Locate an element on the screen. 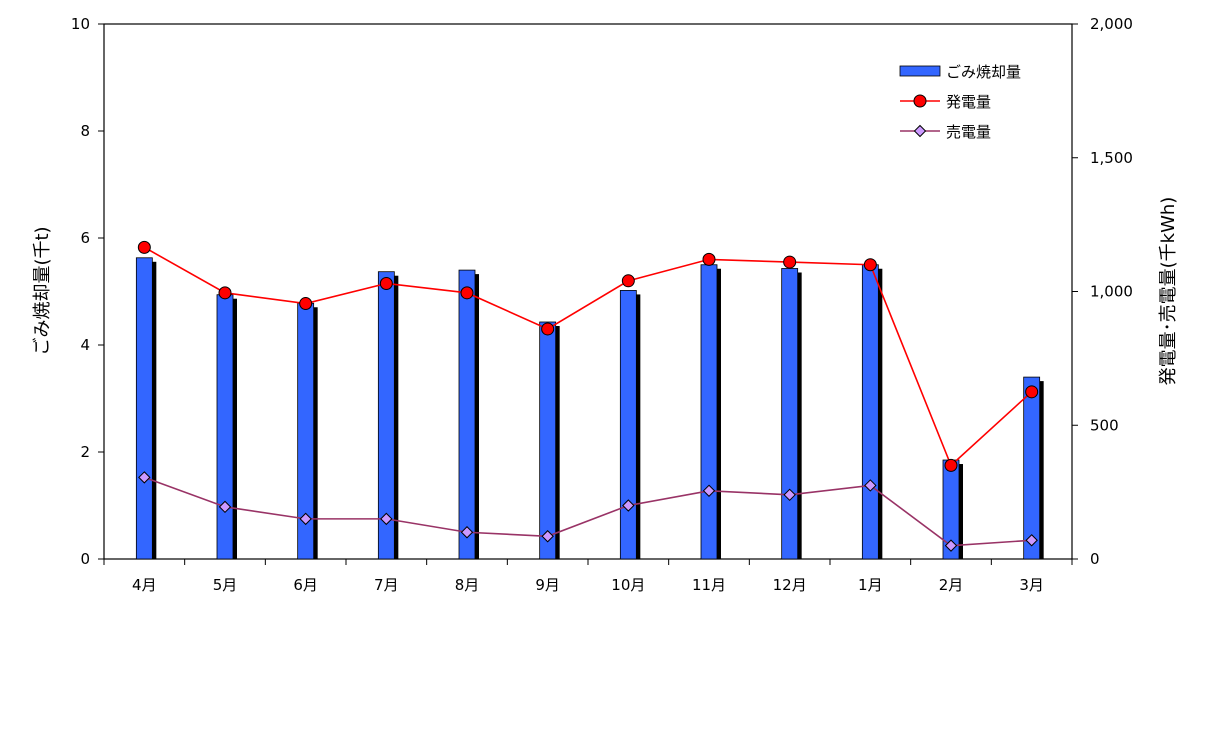  x-tick-label: 5月 is located at coordinates (225, 585).